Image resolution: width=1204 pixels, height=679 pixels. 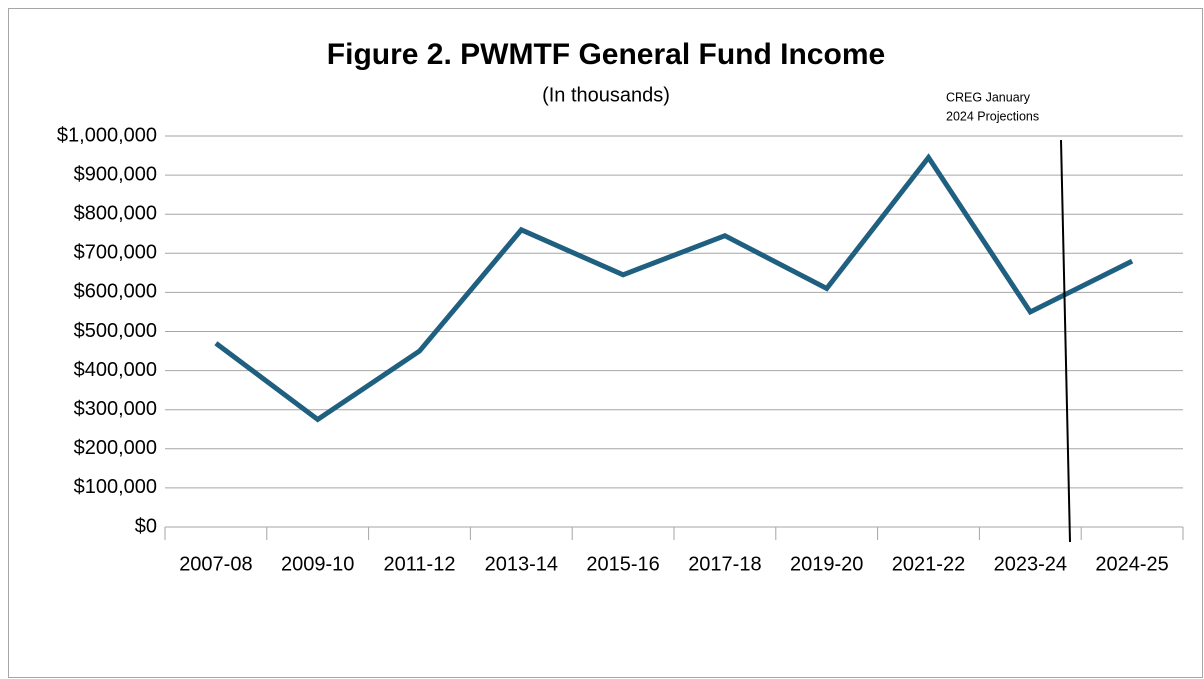 I want to click on projection-line, so click(x=1065, y=341).